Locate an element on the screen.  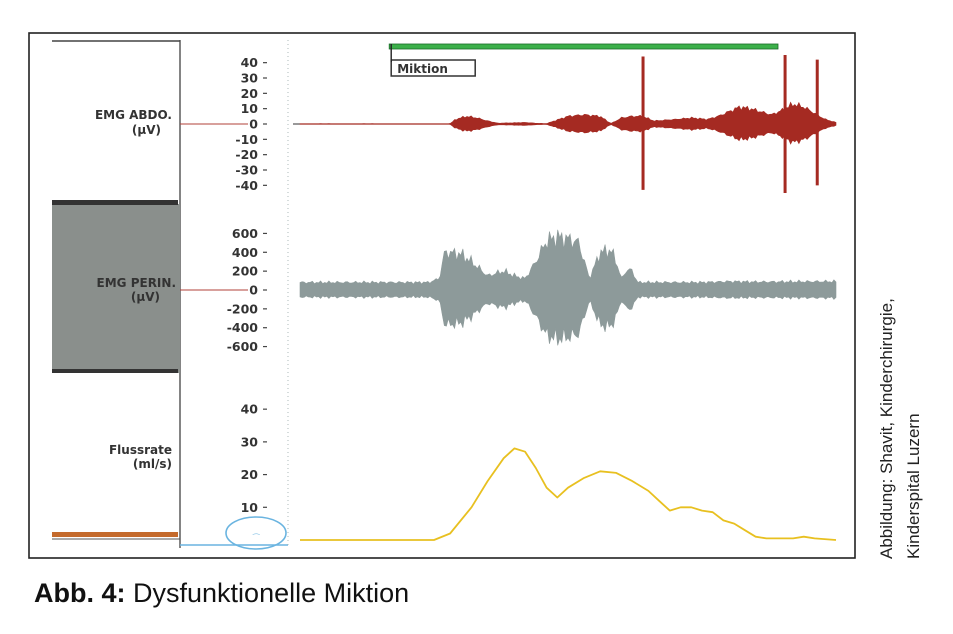
abdo-signal is located at coordinates (565, 124).